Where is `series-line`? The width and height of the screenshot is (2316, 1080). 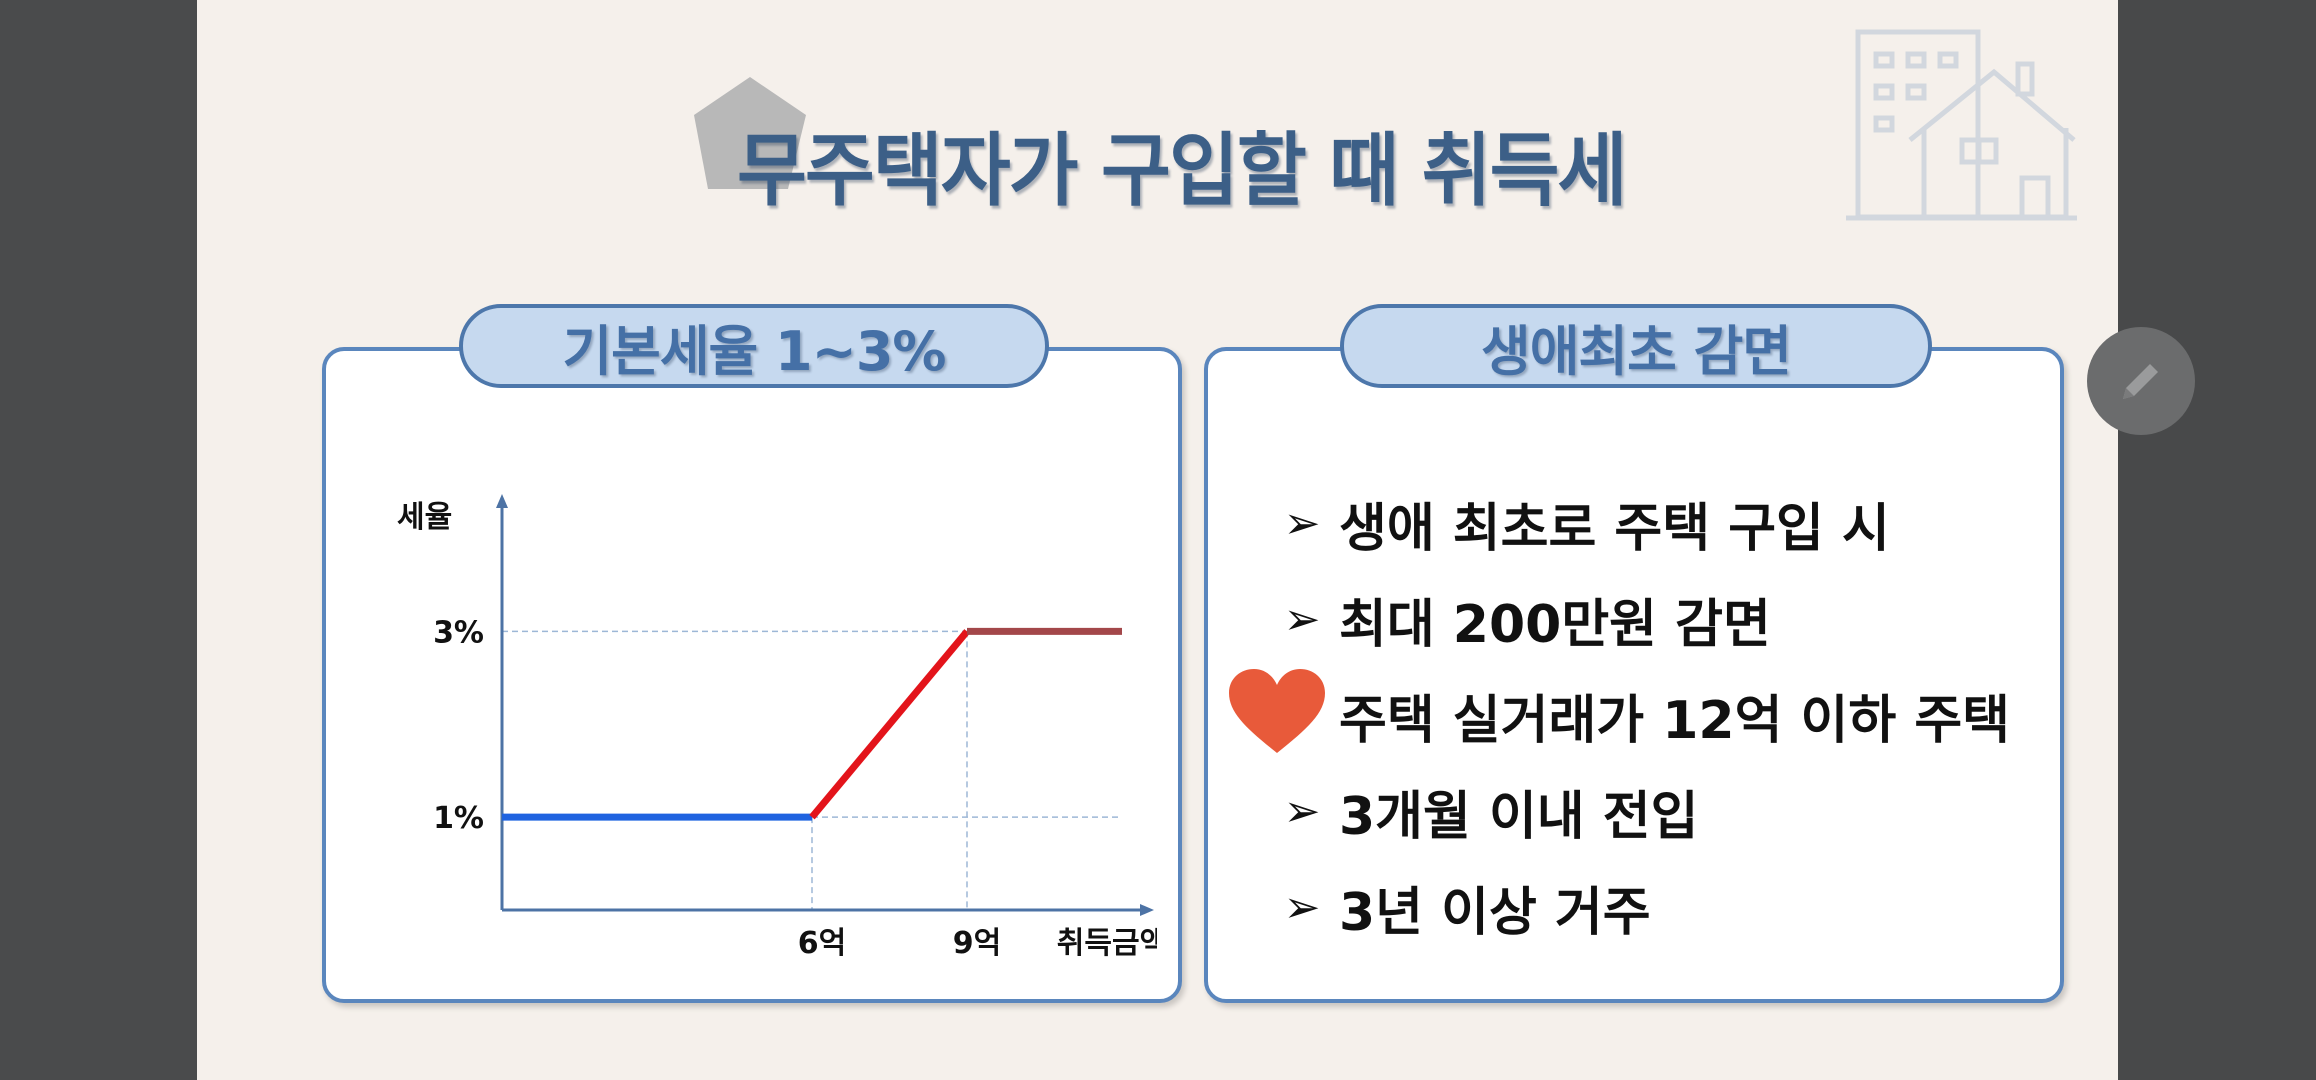
series-line is located at coordinates (889, 724).